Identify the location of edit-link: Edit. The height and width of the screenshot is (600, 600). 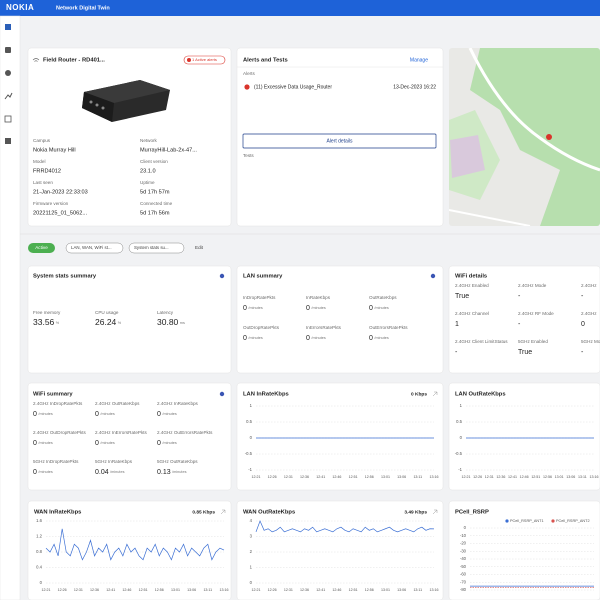
(199, 247).